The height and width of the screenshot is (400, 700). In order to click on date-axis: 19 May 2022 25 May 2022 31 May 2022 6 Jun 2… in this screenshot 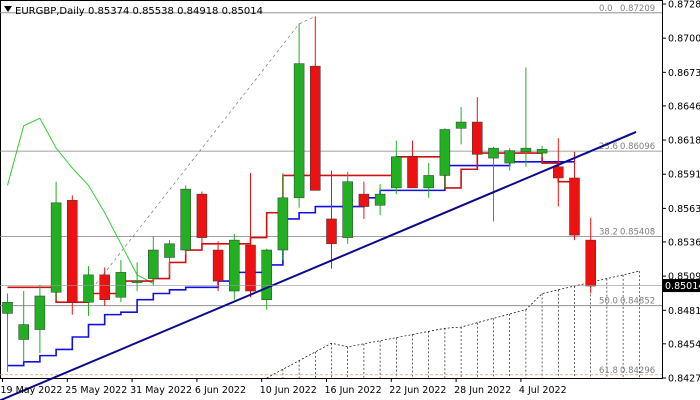, I will do `click(284, 387)`.